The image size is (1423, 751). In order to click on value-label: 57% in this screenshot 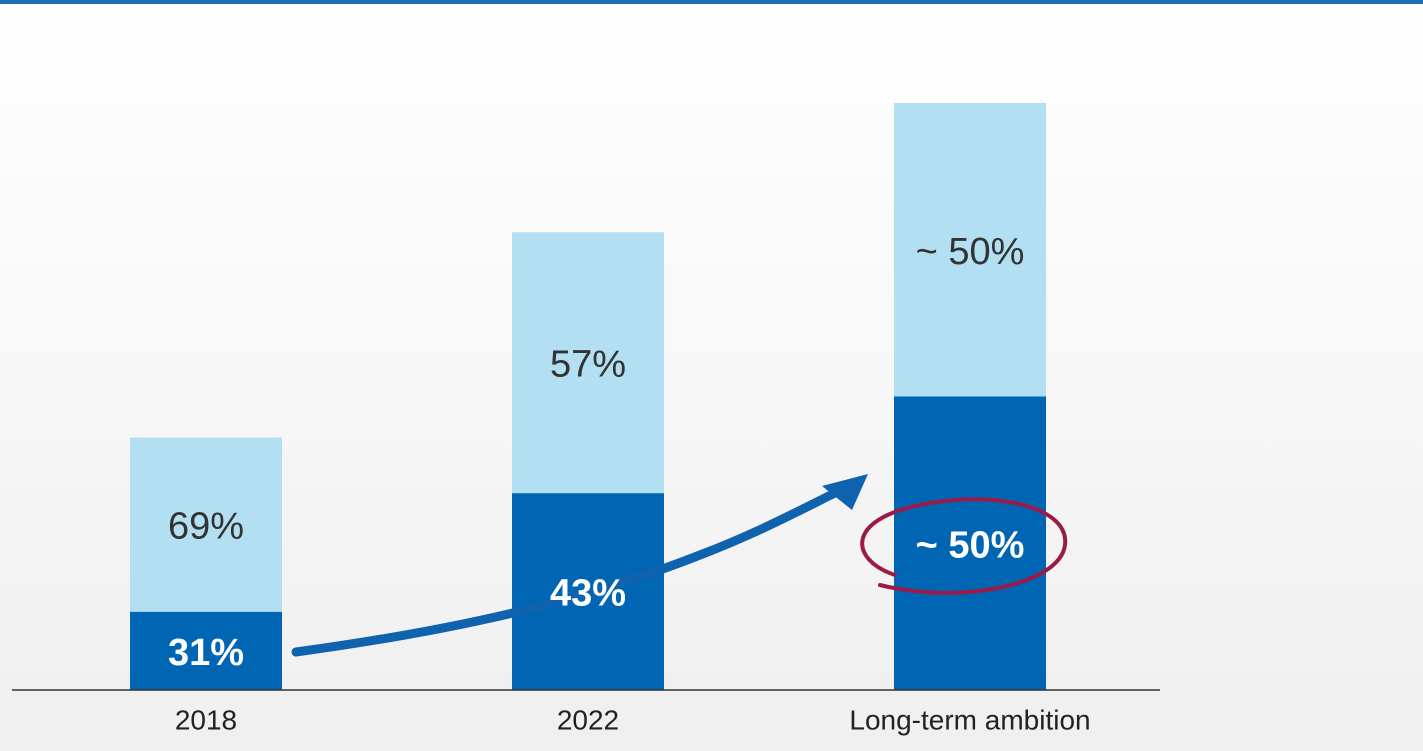, I will do `click(588, 365)`.